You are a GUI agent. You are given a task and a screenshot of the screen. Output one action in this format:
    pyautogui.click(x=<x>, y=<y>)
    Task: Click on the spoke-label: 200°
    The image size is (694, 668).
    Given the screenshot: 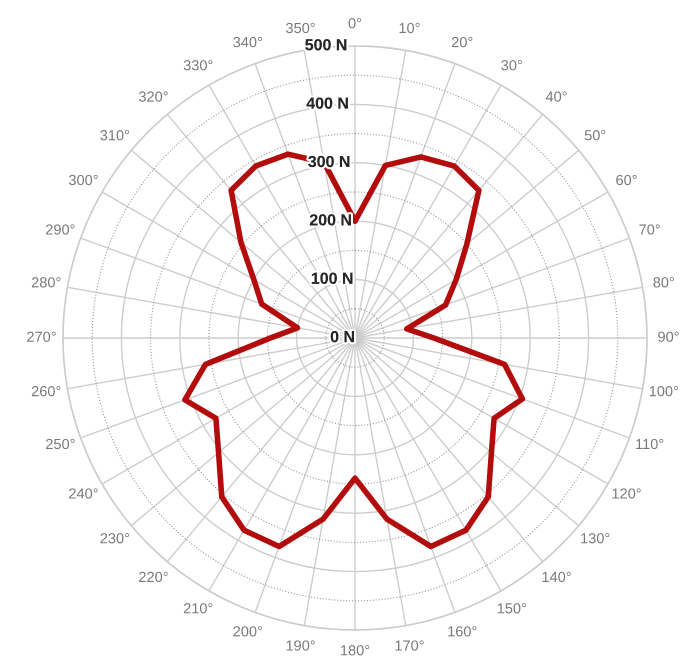 What is the action you would take?
    pyautogui.click(x=247, y=631)
    